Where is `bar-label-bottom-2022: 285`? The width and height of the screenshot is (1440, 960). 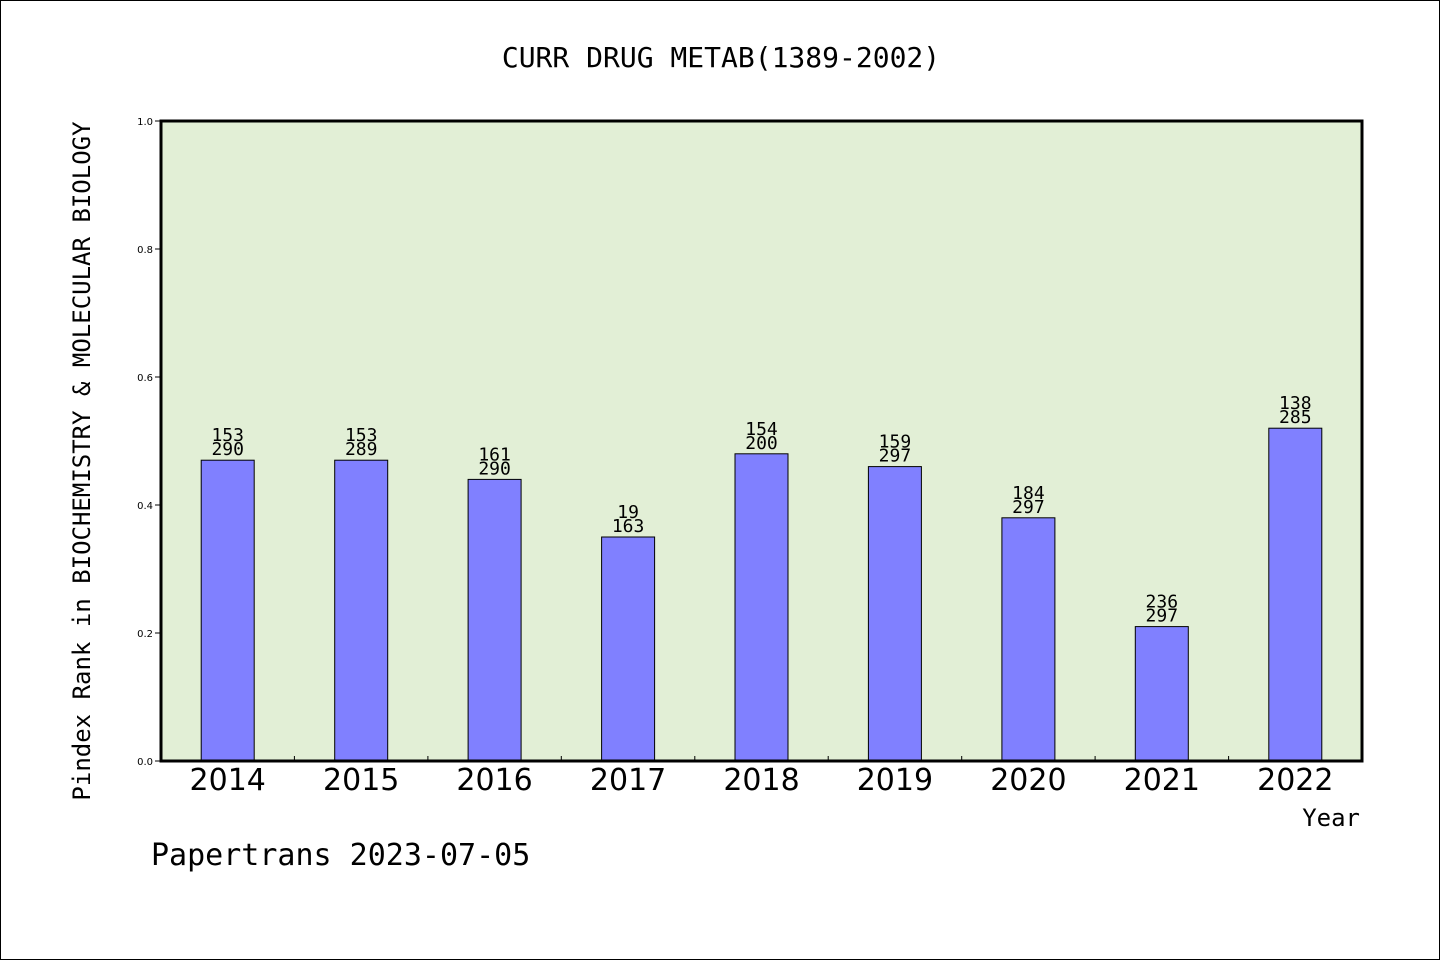
bar-label-bottom-2022: 285 is located at coordinates (1295, 417).